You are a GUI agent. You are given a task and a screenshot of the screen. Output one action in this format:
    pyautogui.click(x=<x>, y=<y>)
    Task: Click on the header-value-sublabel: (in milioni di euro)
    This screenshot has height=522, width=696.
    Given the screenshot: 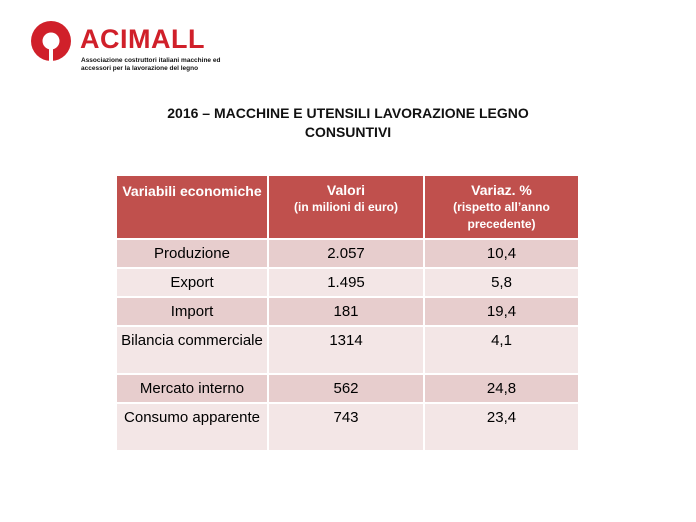 What is the action you would take?
    pyautogui.click(x=346, y=207)
    